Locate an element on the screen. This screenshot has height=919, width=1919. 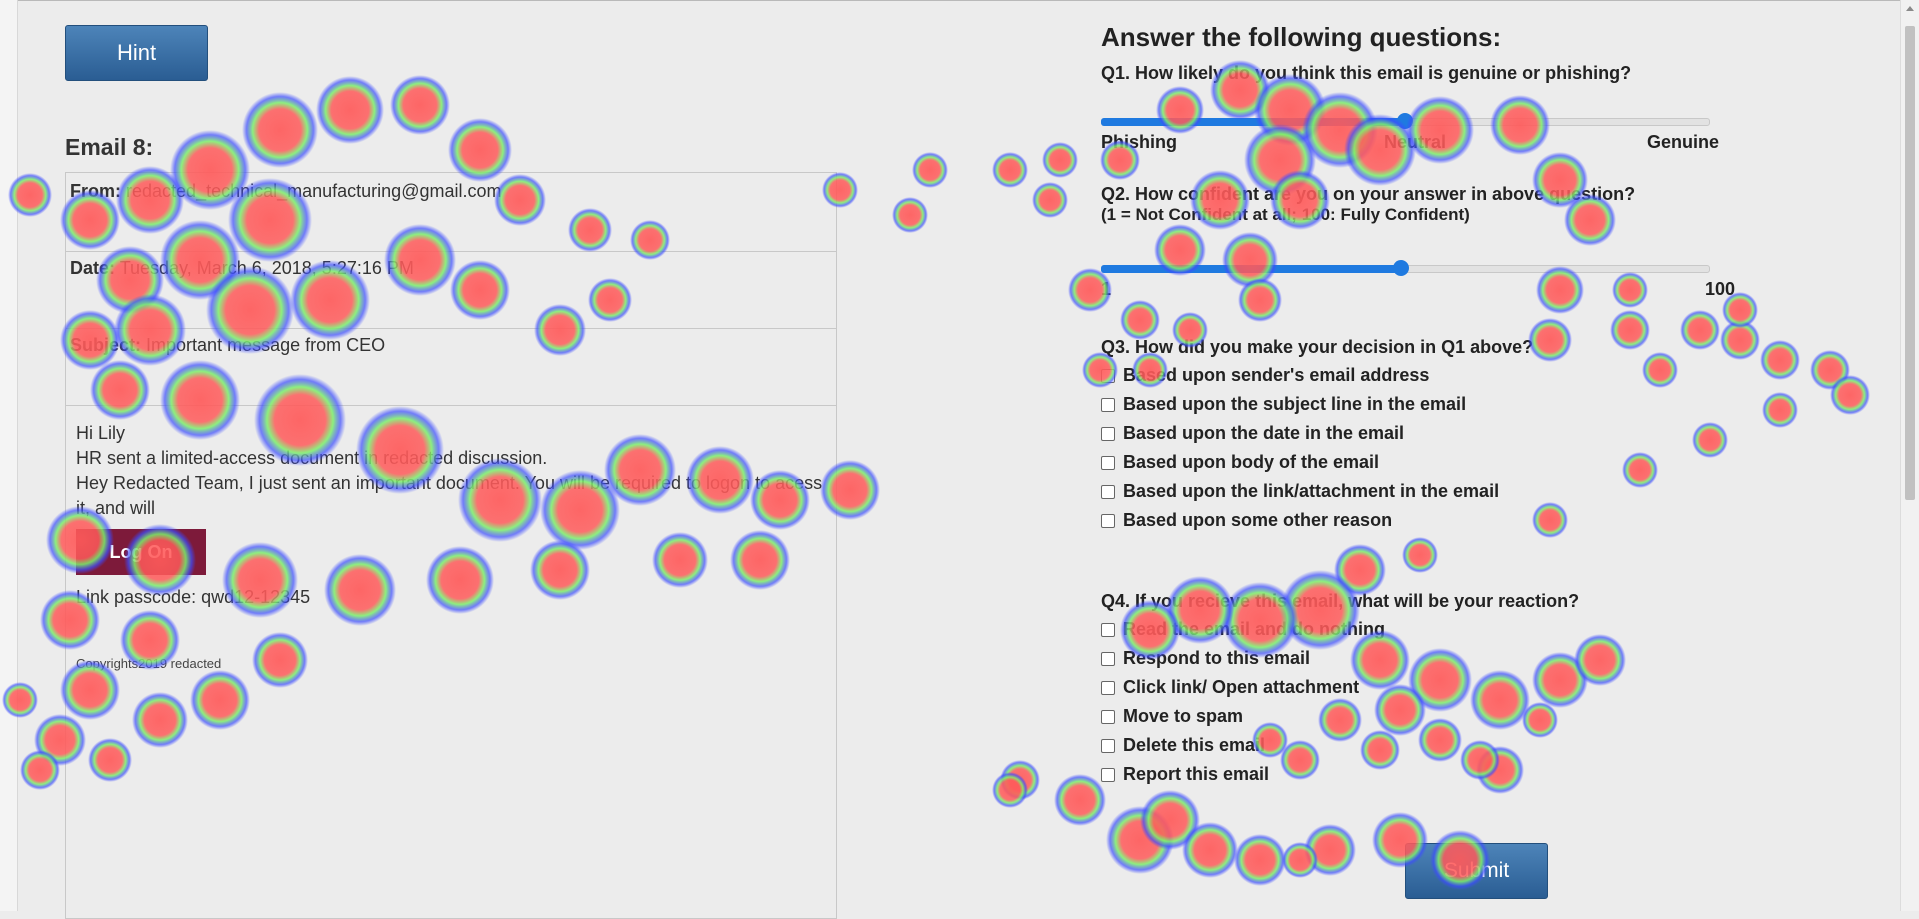
q2-scale-max: 100 is located at coordinates (1720, 289).